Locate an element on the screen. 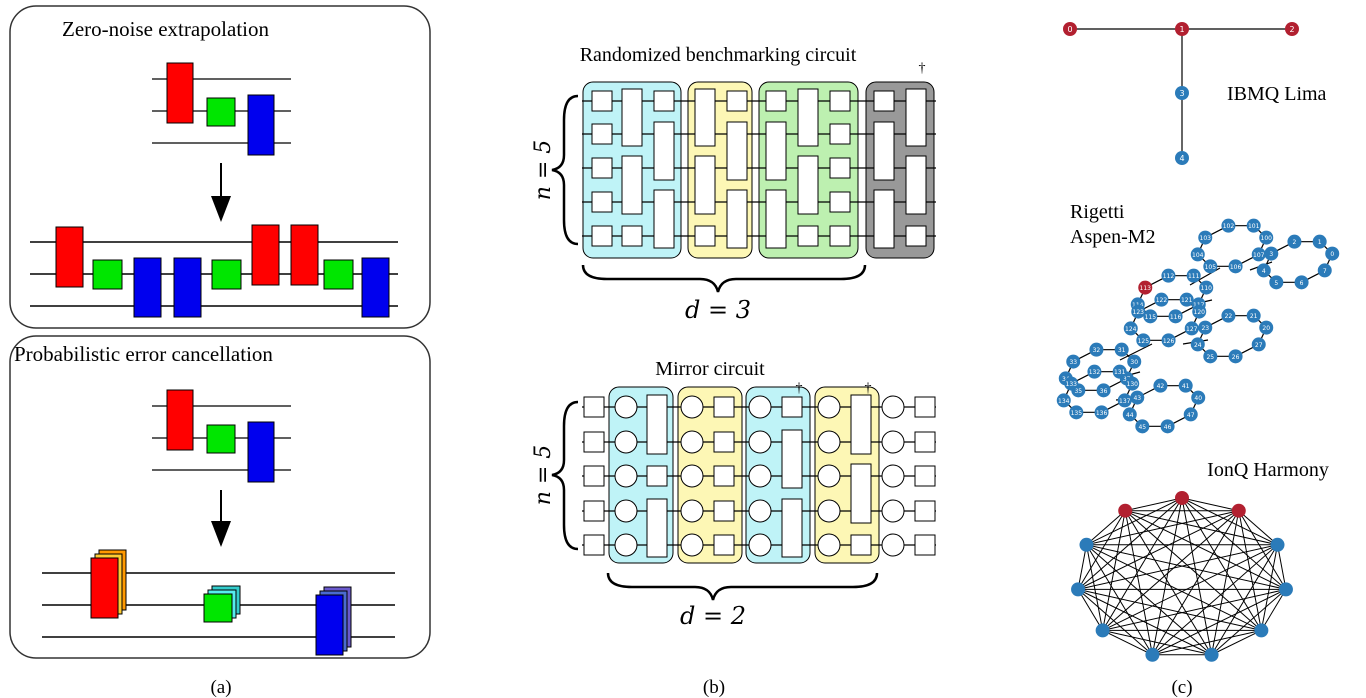  aspen-qubit-label: 40 is located at coordinates (1198, 398).